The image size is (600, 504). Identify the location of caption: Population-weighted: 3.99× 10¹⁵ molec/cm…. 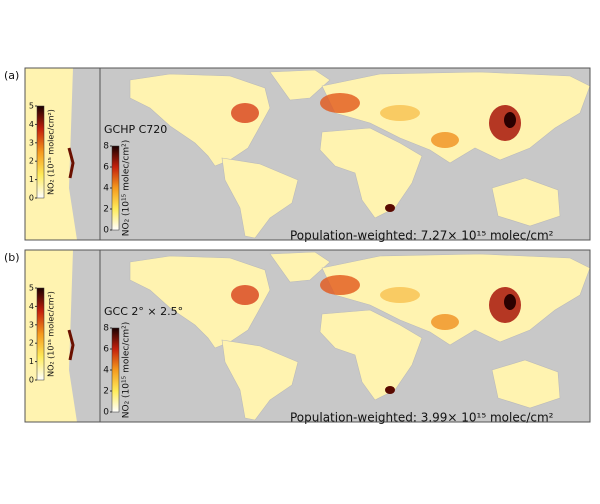
(422, 418).